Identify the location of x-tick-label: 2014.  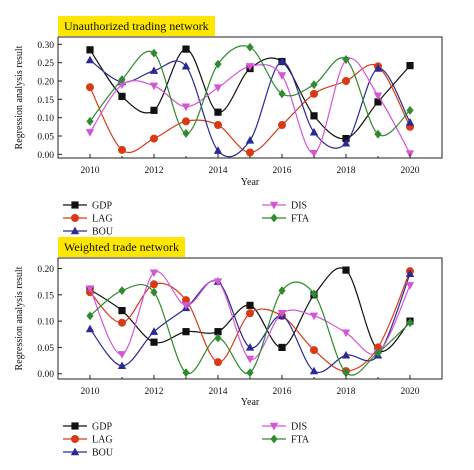
(218, 171).